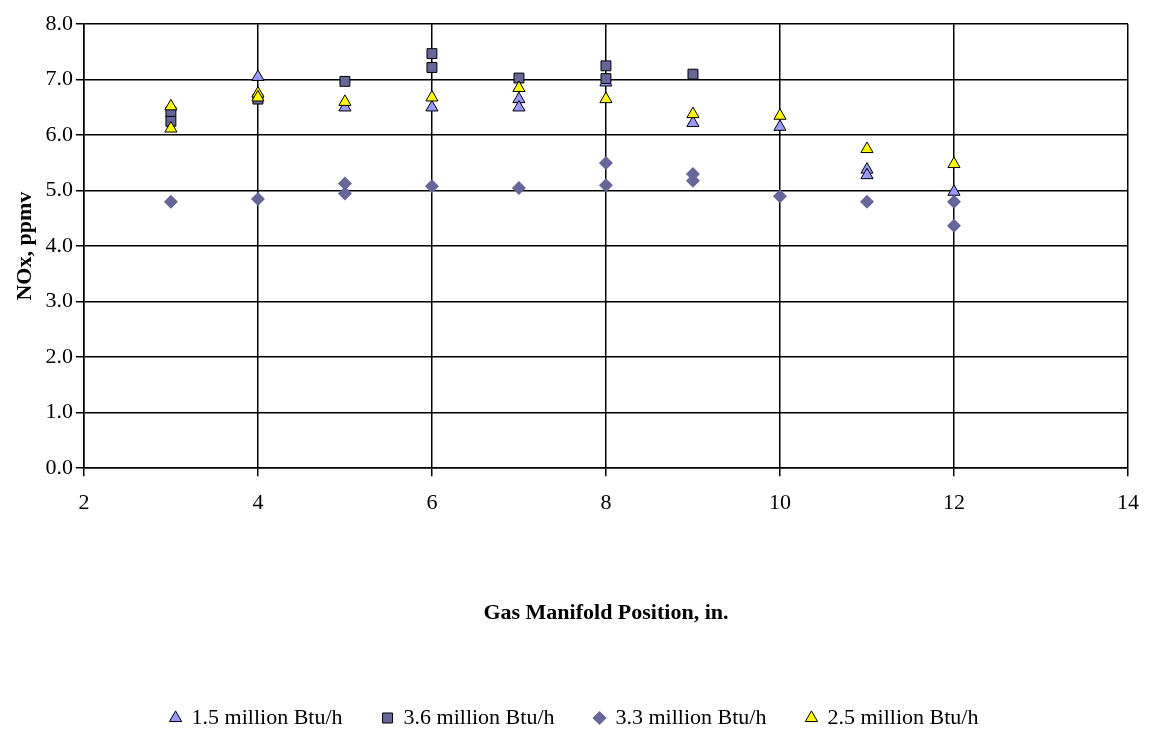 This screenshot has height=747, width=1158. I want to click on y-tick-label: 2.0, so click(59, 355).